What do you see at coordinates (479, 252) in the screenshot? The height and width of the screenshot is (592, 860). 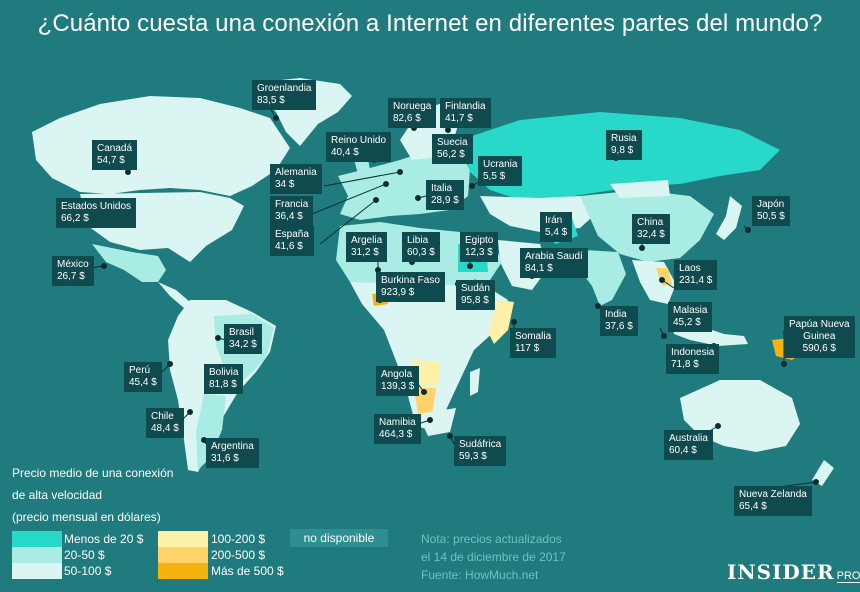 I see `country-value: 12,3 $` at bounding box center [479, 252].